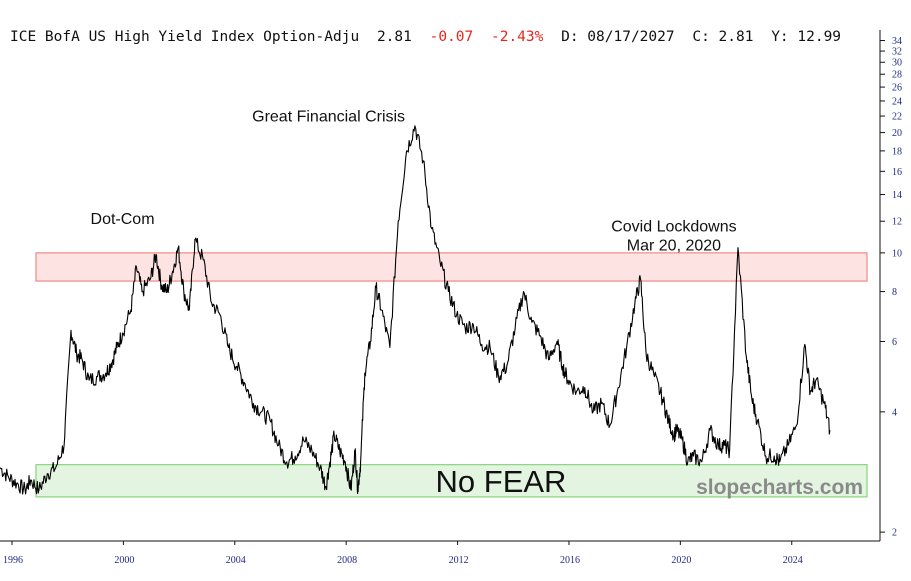 This screenshot has width=911, height=581. What do you see at coordinates (681, 560) in the screenshot?
I see `x-tick-label: 2020` at bounding box center [681, 560].